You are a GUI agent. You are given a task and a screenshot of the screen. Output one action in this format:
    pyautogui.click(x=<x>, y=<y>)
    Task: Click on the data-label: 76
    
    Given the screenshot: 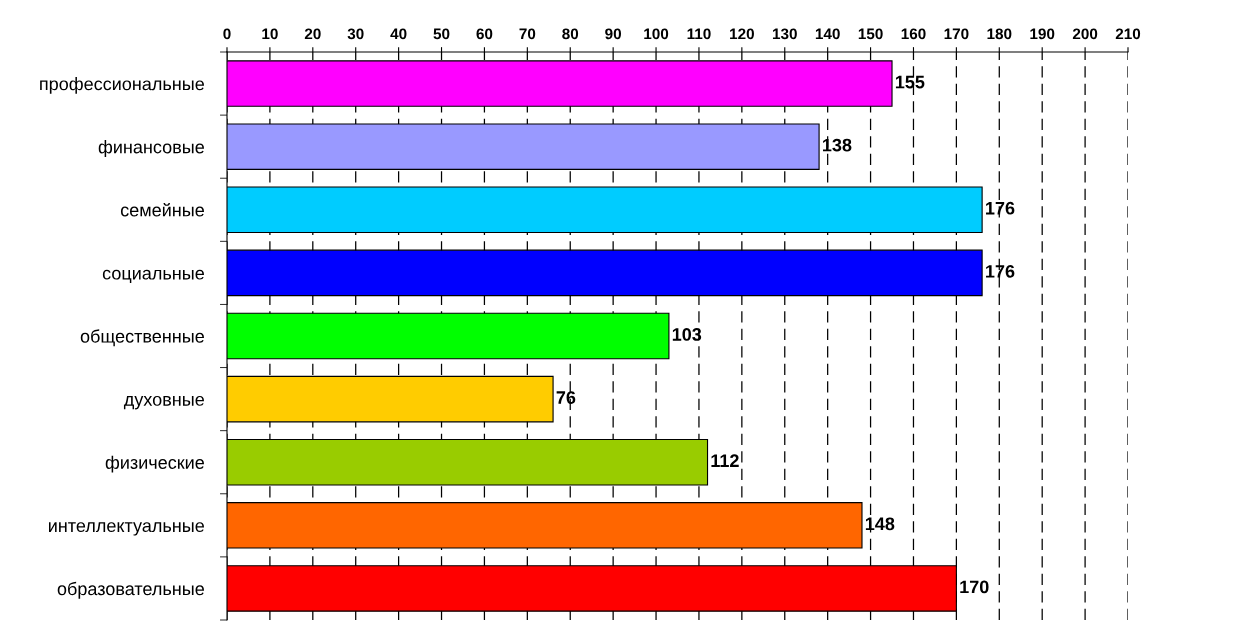 What is the action you would take?
    pyautogui.click(x=566, y=397)
    